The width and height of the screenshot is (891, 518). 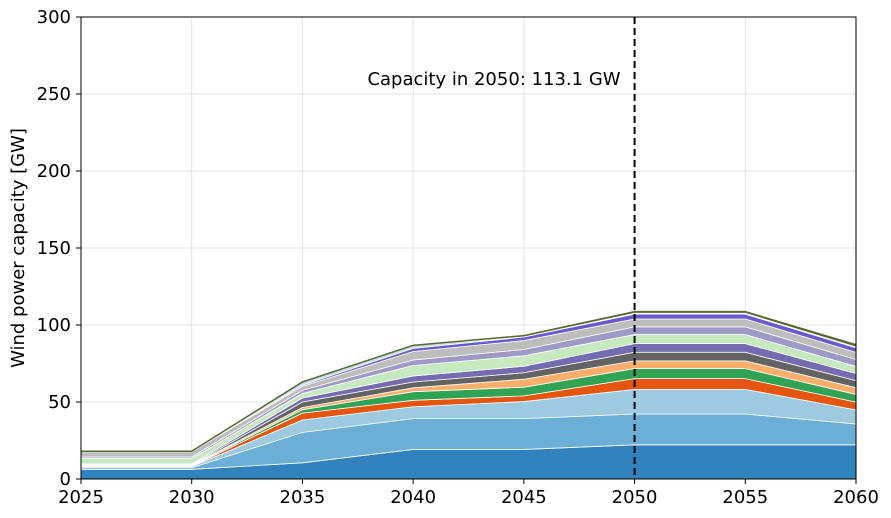 I want to click on y-axis-label: Wind power capacity [GW], so click(x=18, y=248).